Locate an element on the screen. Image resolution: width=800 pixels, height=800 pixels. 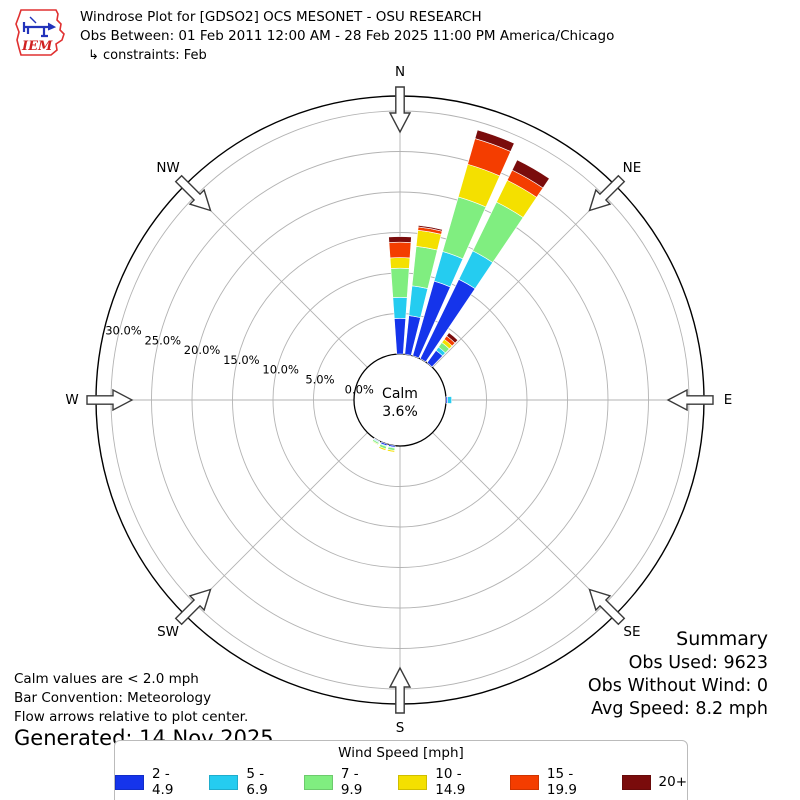
radial-tick-label: 0.0% is located at coordinates (359, 389).